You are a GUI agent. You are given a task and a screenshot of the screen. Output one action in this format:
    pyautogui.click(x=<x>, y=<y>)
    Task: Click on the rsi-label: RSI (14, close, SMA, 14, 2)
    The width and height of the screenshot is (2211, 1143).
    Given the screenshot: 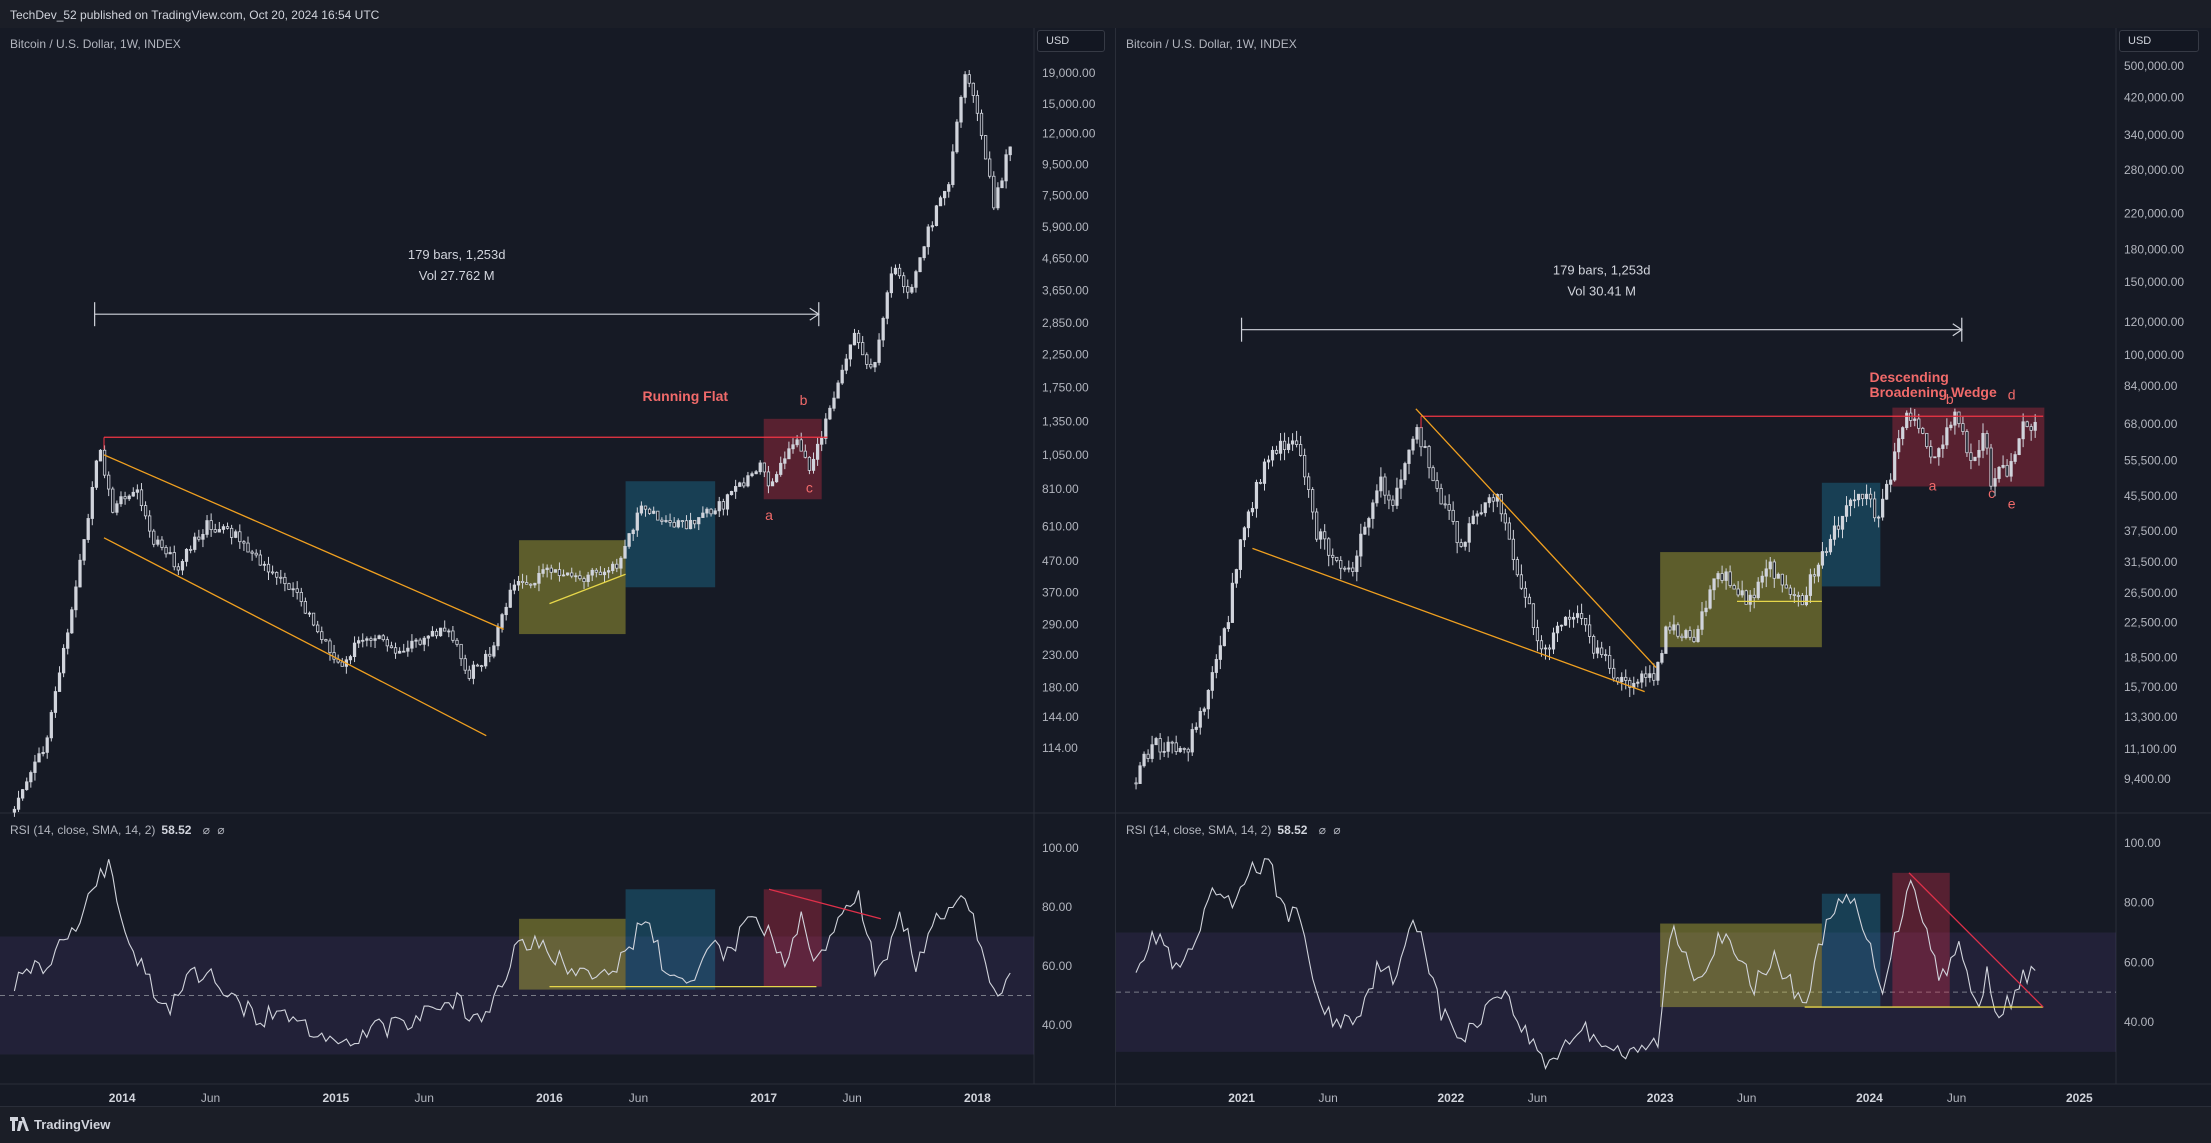 What is the action you would take?
    pyautogui.click(x=83, y=830)
    